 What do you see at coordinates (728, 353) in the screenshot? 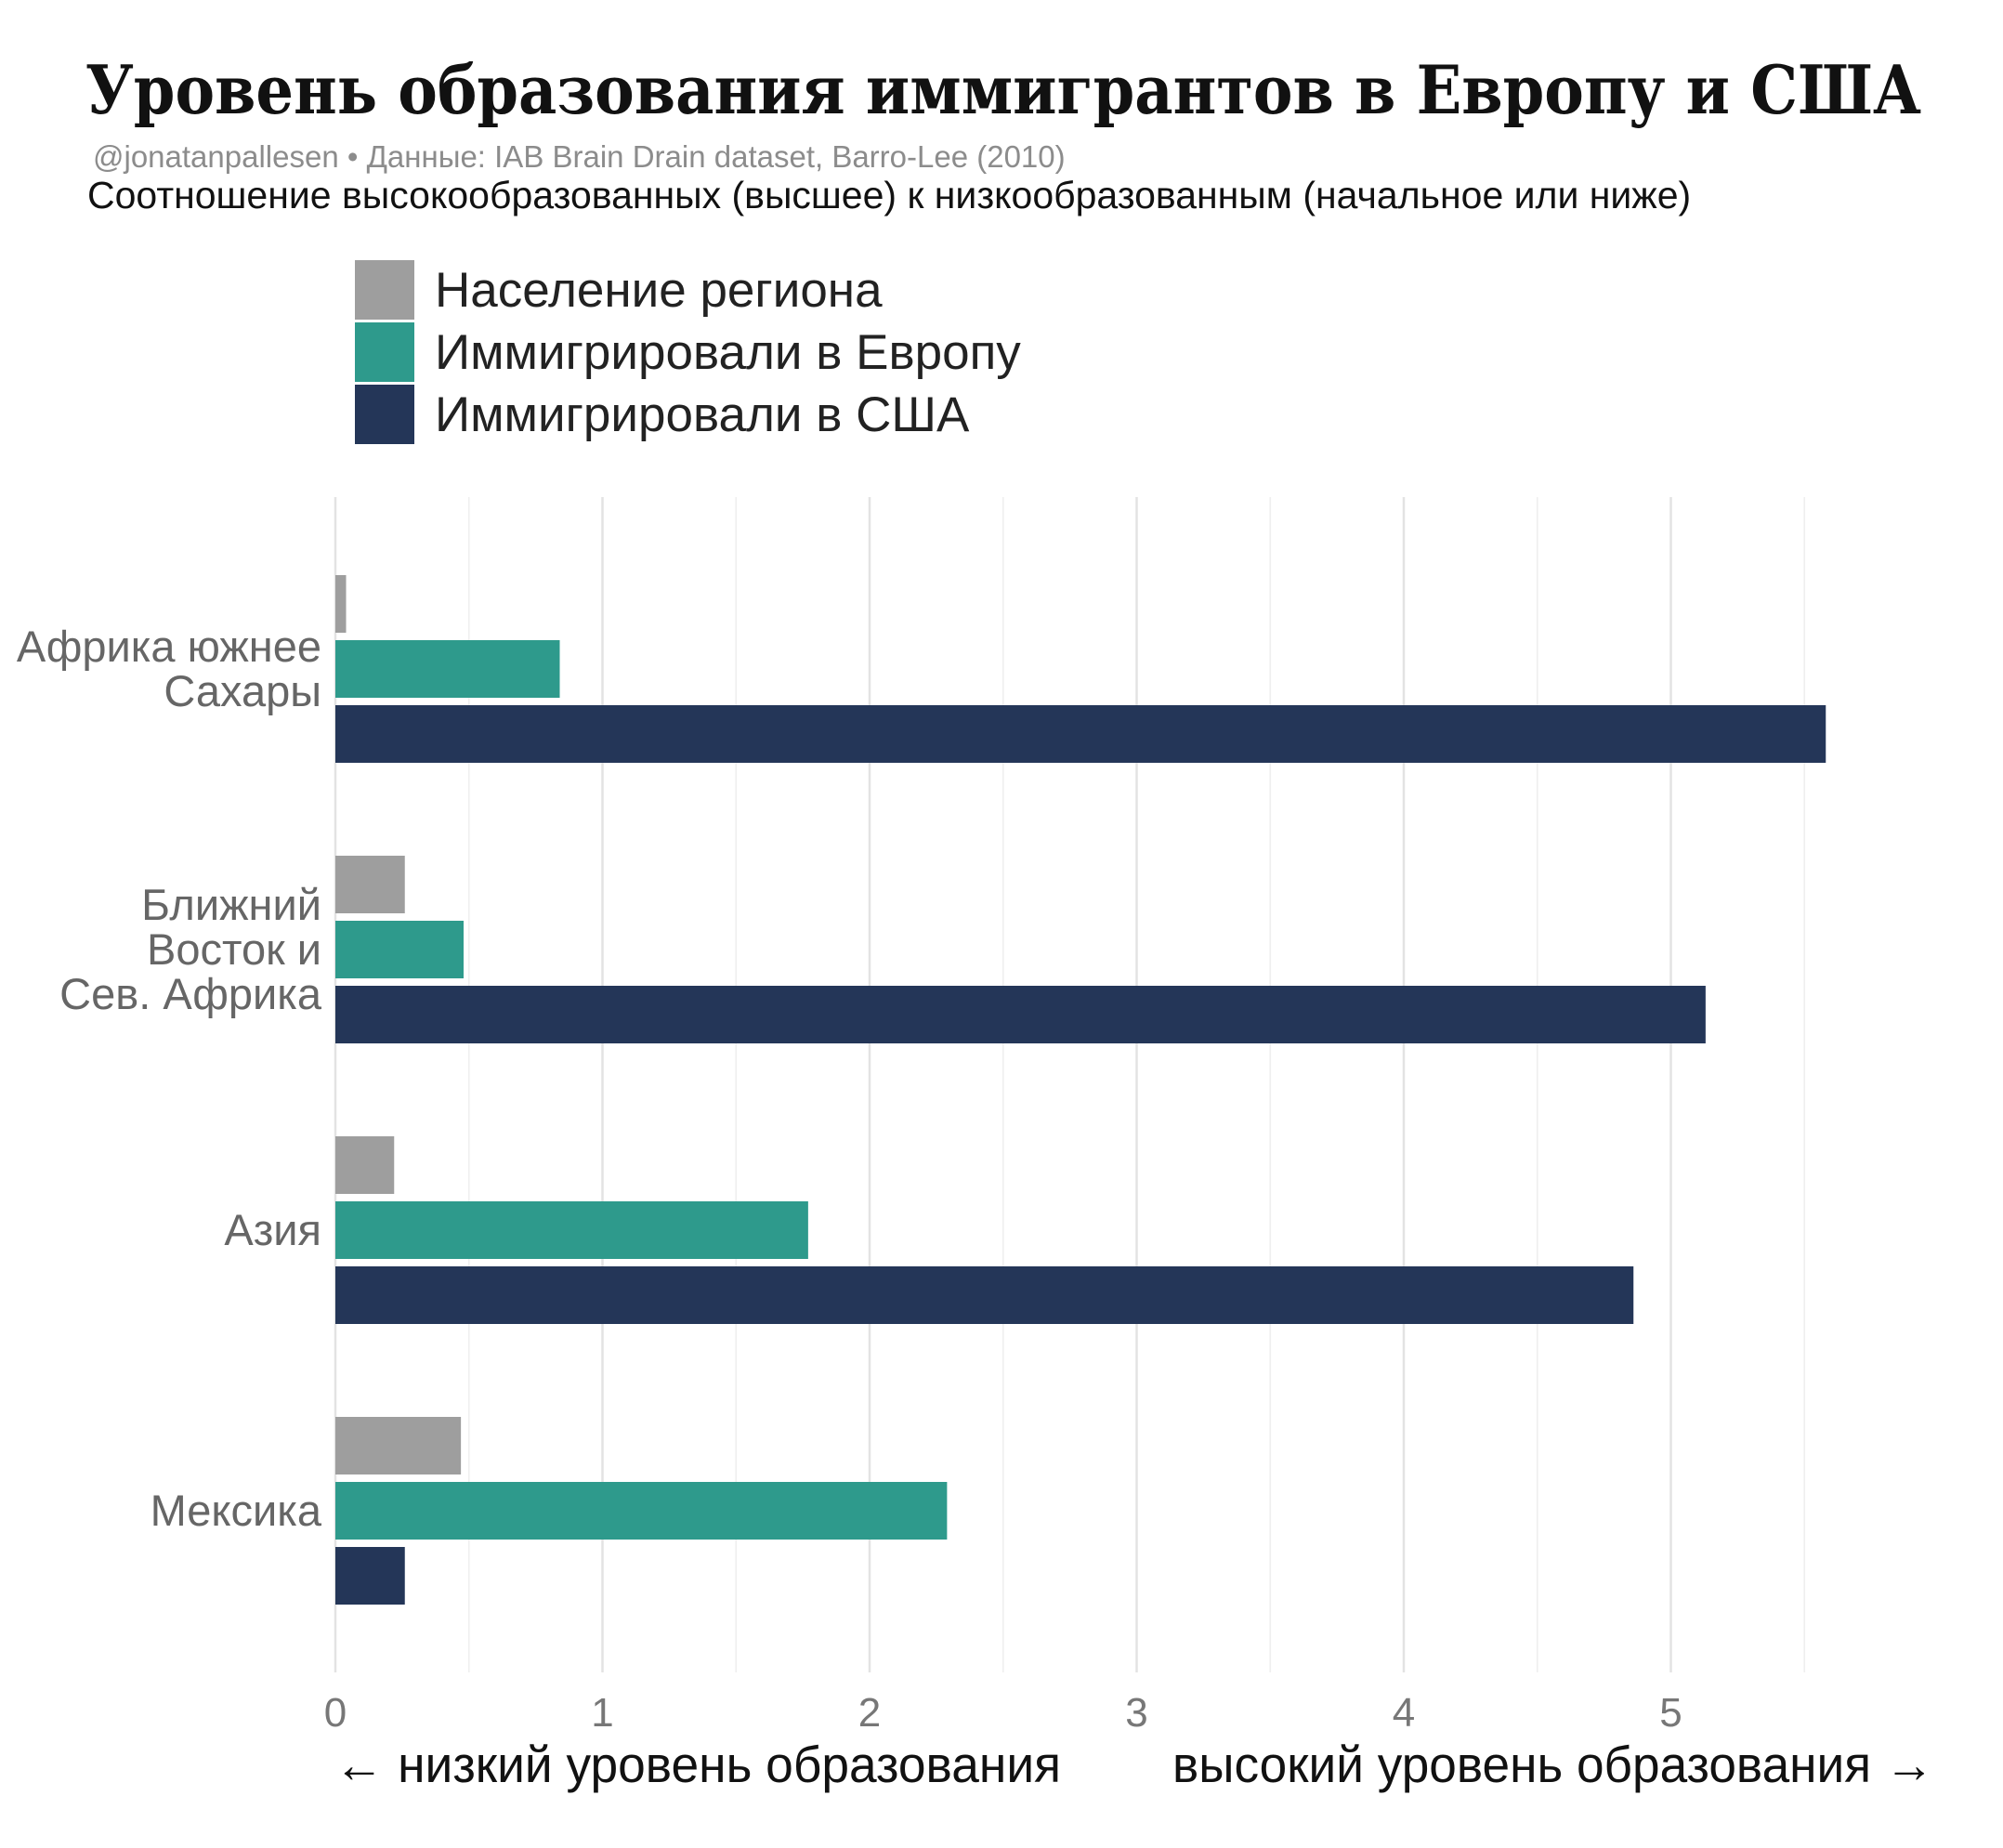
I see `legend-label: Иммигрировали в Европу` at bounding box center [728, 353].